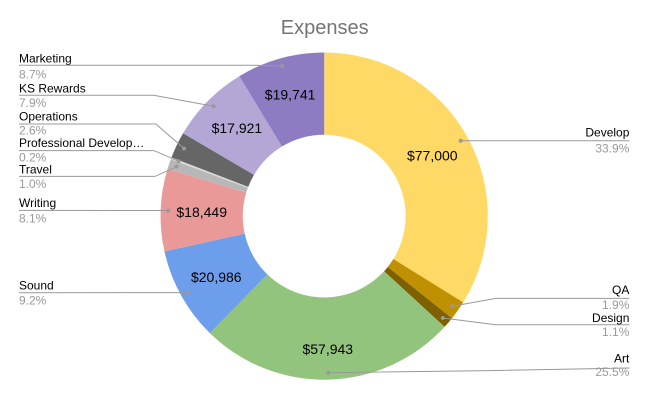 The width and height of the screenshot is (648, 400). What do you see at coordinates (620, 290) in the screenshot?
I see `svg-text: QA` at bounding box center [620, 290].